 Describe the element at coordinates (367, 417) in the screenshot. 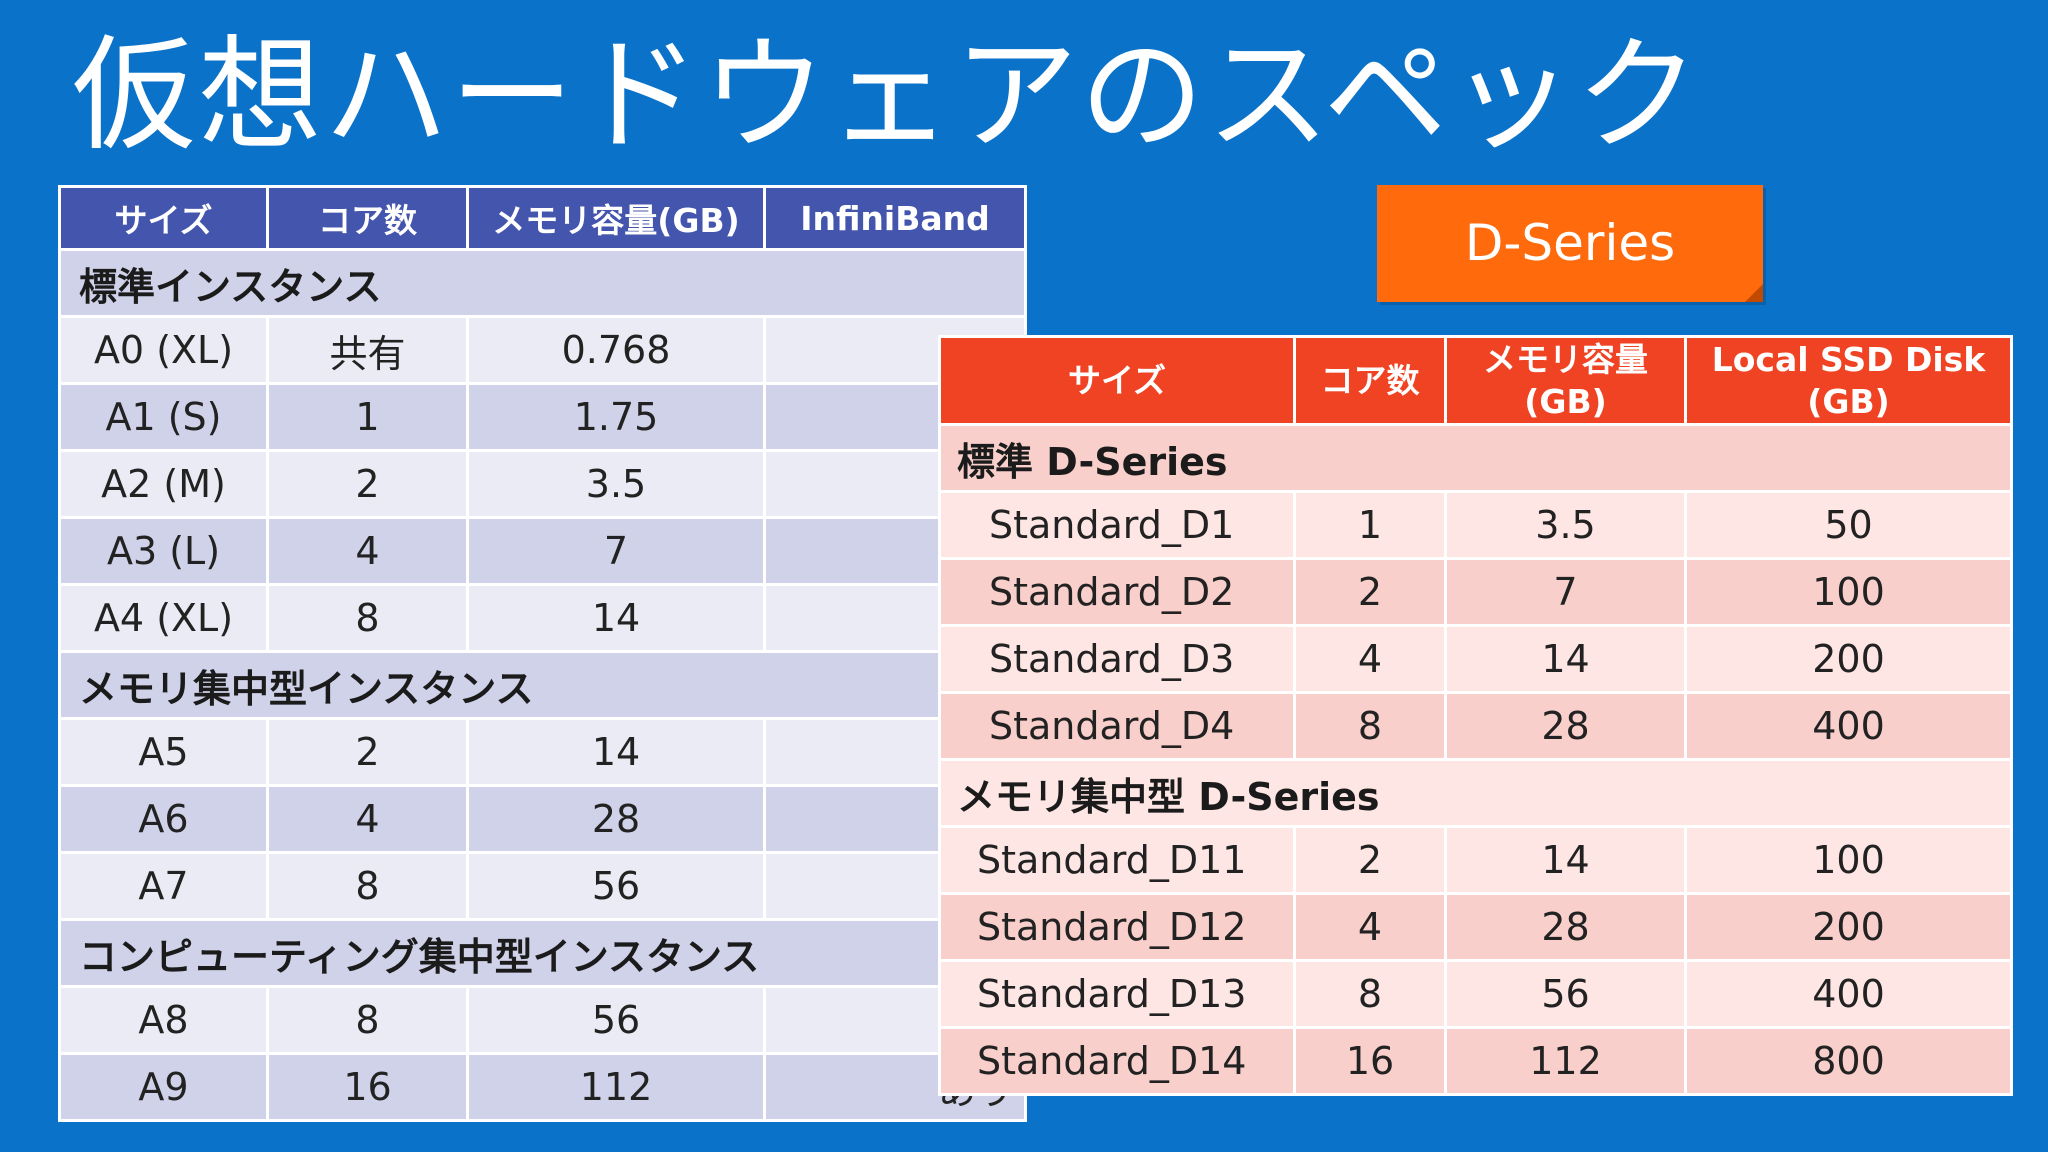

I see `a-cell-cores: 1` at that location.